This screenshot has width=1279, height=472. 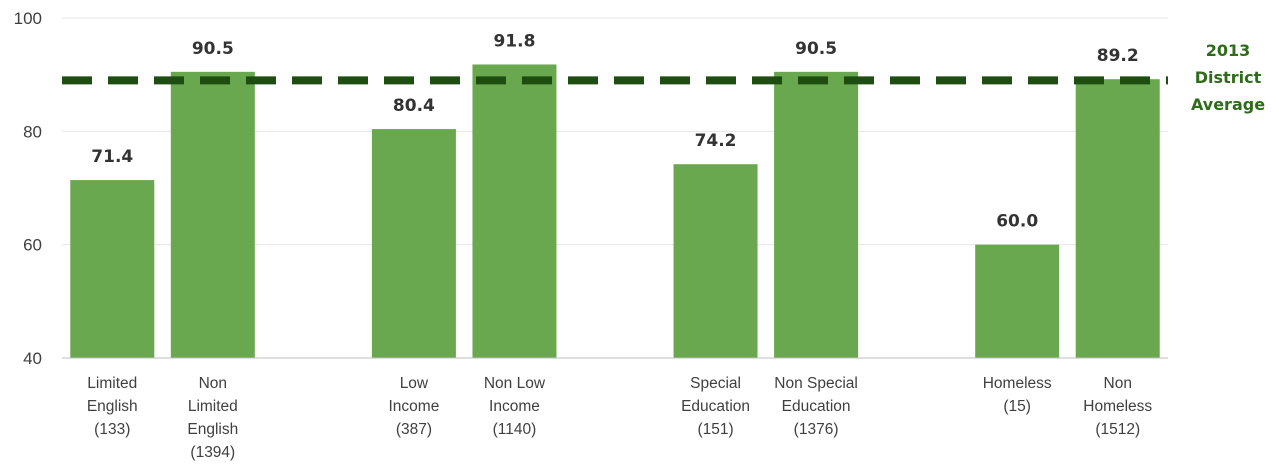 What do you see at coordinates (32, 358) in the screenshot?
I see `y-tick-label: 40` at bounding box center [32, 358].